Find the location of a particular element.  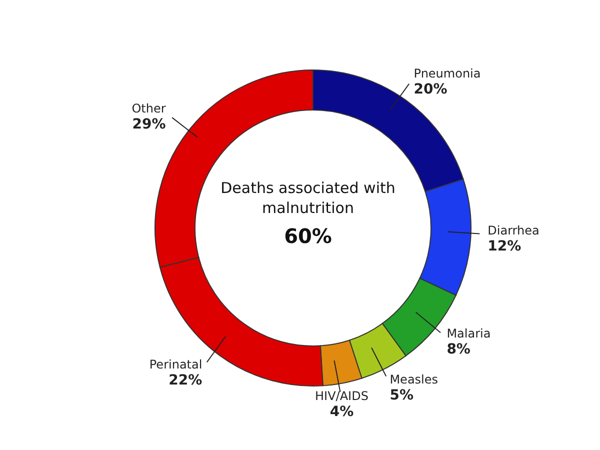

slice-label: Diarrhea is located at coordinates (514, 230).